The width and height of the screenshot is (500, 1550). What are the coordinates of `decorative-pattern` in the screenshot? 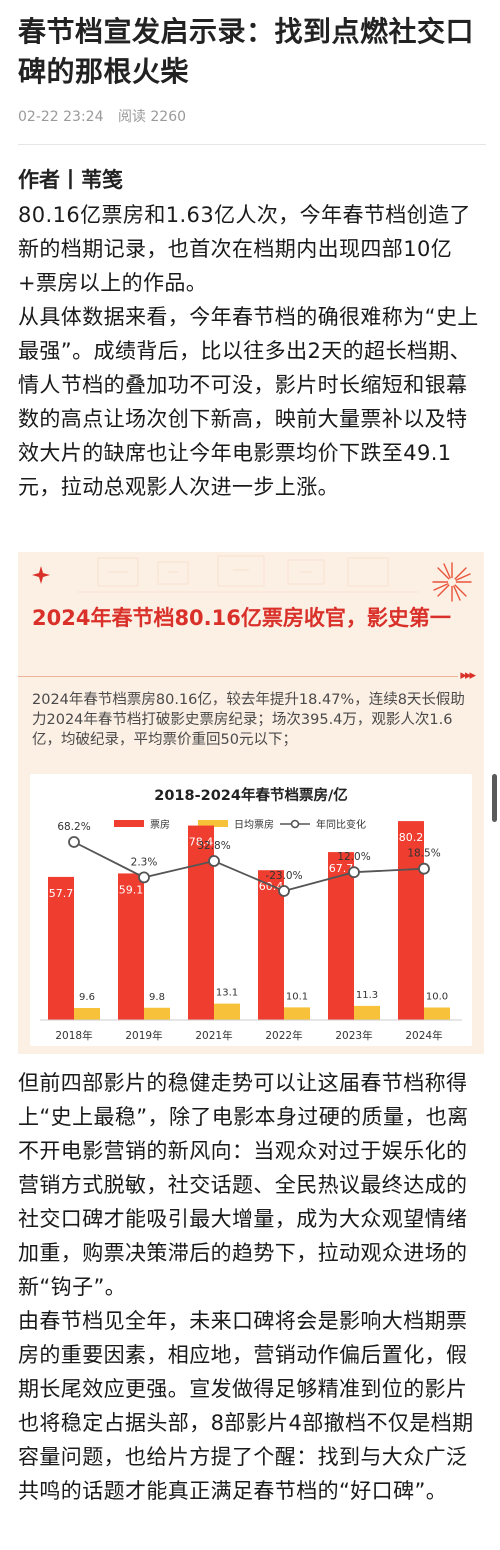 It's located at (248, 574).